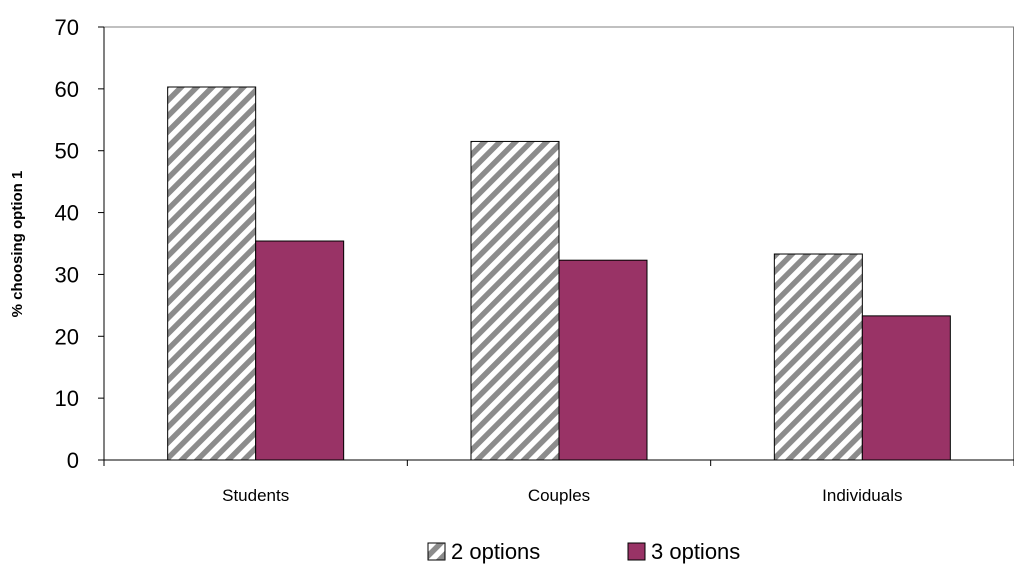 Image resolution: width=1014 pixels, height=565 pixels. What do you see at coordinates (67, 274) in the screenshot?
I see `y-tick-label: 30` at bounding box center [67, 274].